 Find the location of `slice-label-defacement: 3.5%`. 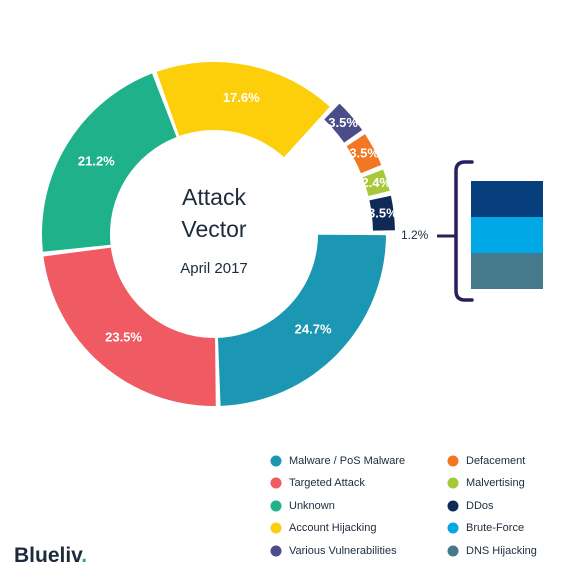

slice-label-defacement: 3.5% is located at coordinates (364, 153).